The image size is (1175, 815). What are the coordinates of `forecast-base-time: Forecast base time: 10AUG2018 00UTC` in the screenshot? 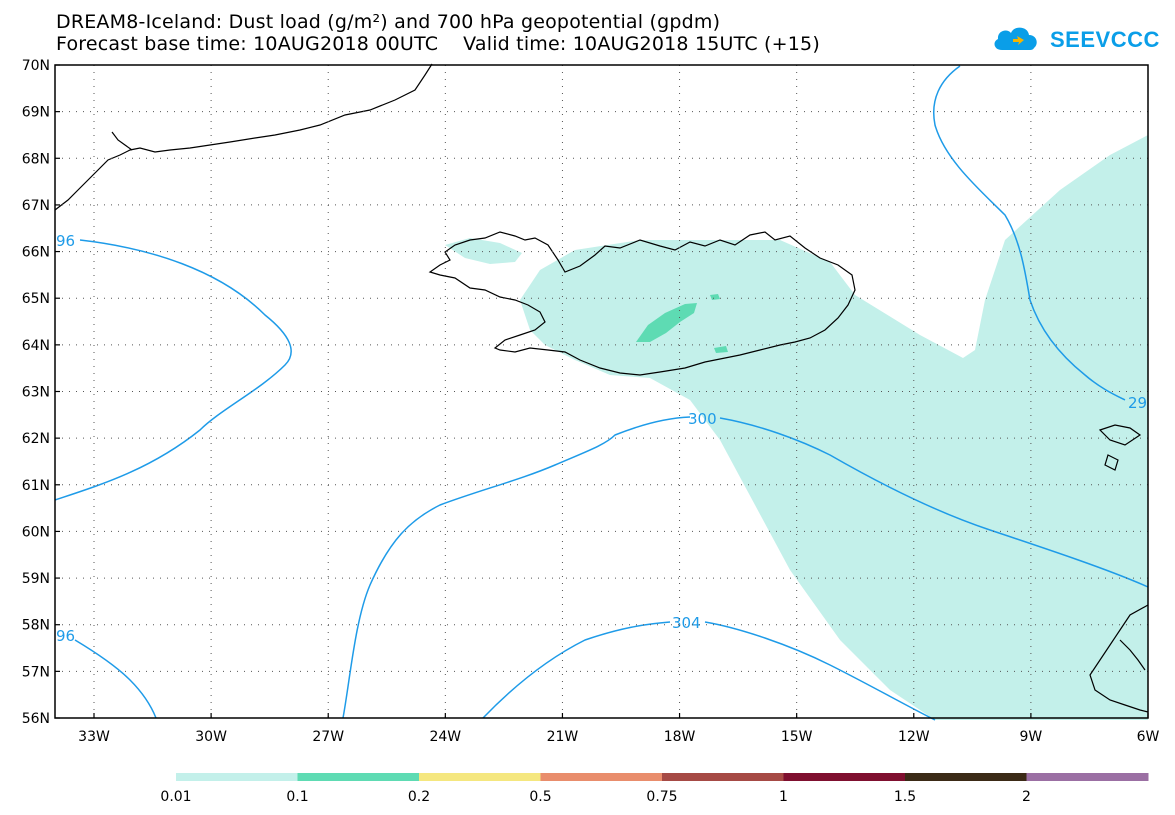 It's located at (247, 44).